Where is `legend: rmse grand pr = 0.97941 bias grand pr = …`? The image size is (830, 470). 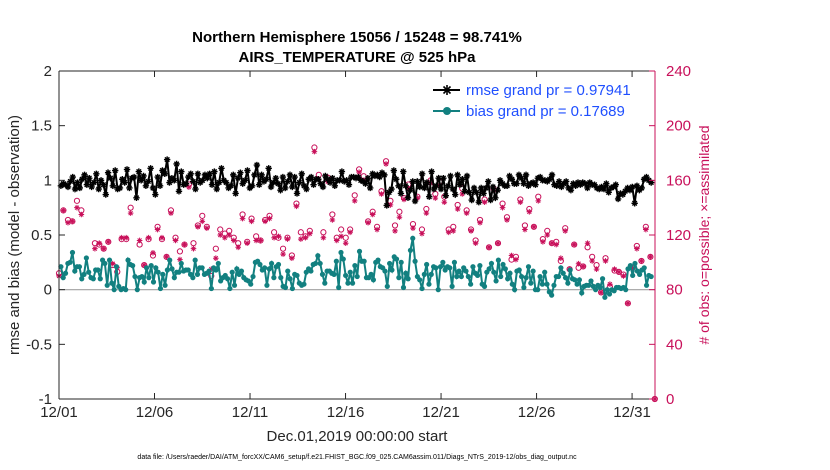
legend: rmse grand pr = 0.97941 bias grand pr = … is located at coordinates (538, 100).